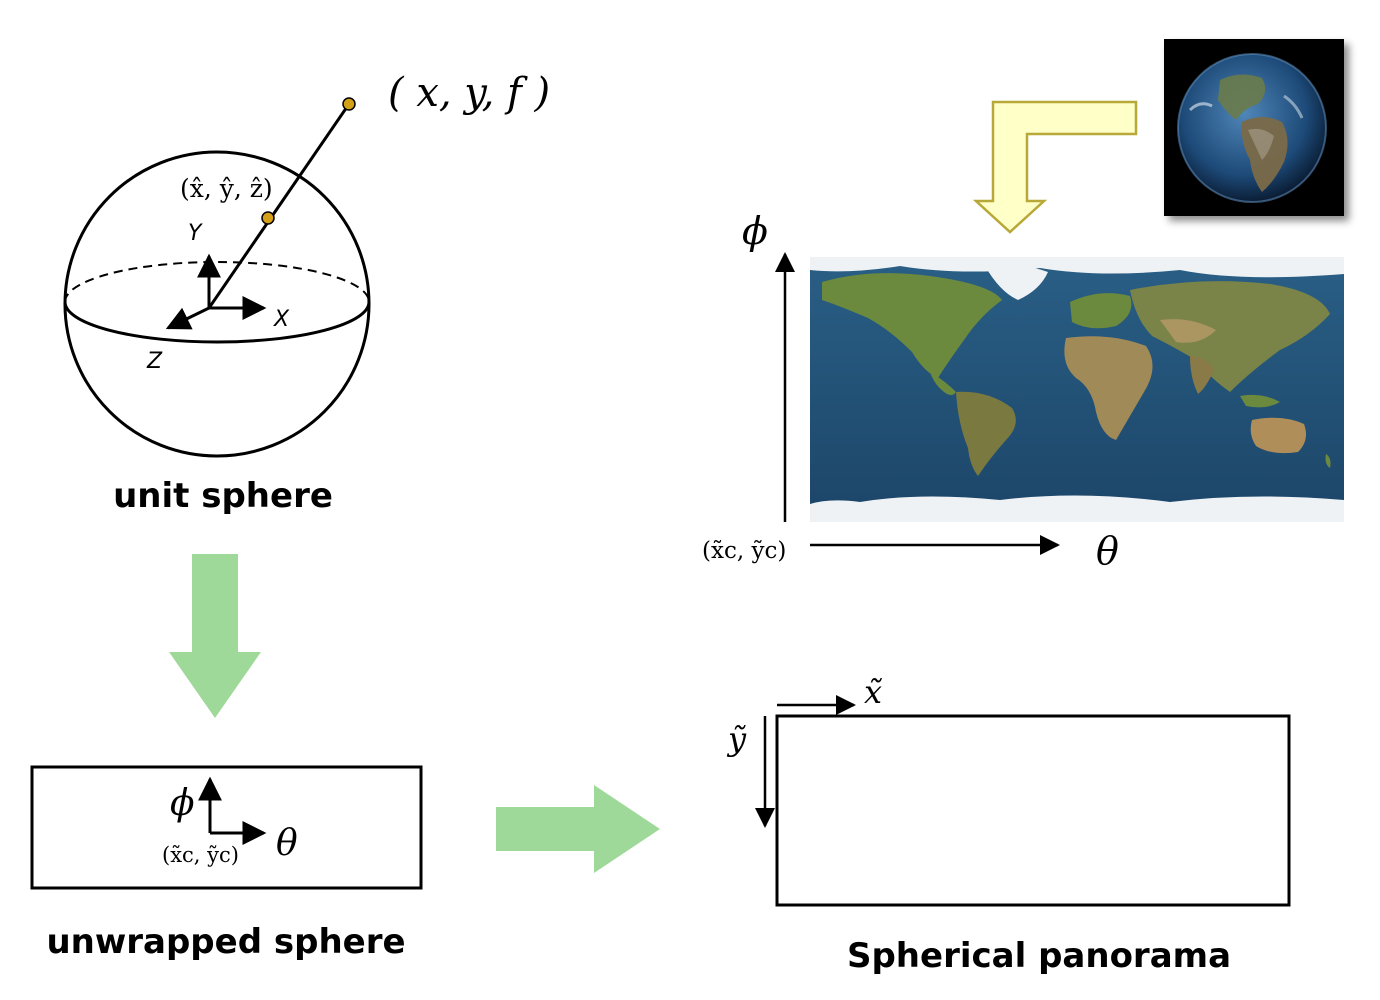 The image size is (1380, 1000). What do you see at coordinates (281, 319) in the screenshot?
I see `axis-x-label: X` at bounding box center [281, 319].